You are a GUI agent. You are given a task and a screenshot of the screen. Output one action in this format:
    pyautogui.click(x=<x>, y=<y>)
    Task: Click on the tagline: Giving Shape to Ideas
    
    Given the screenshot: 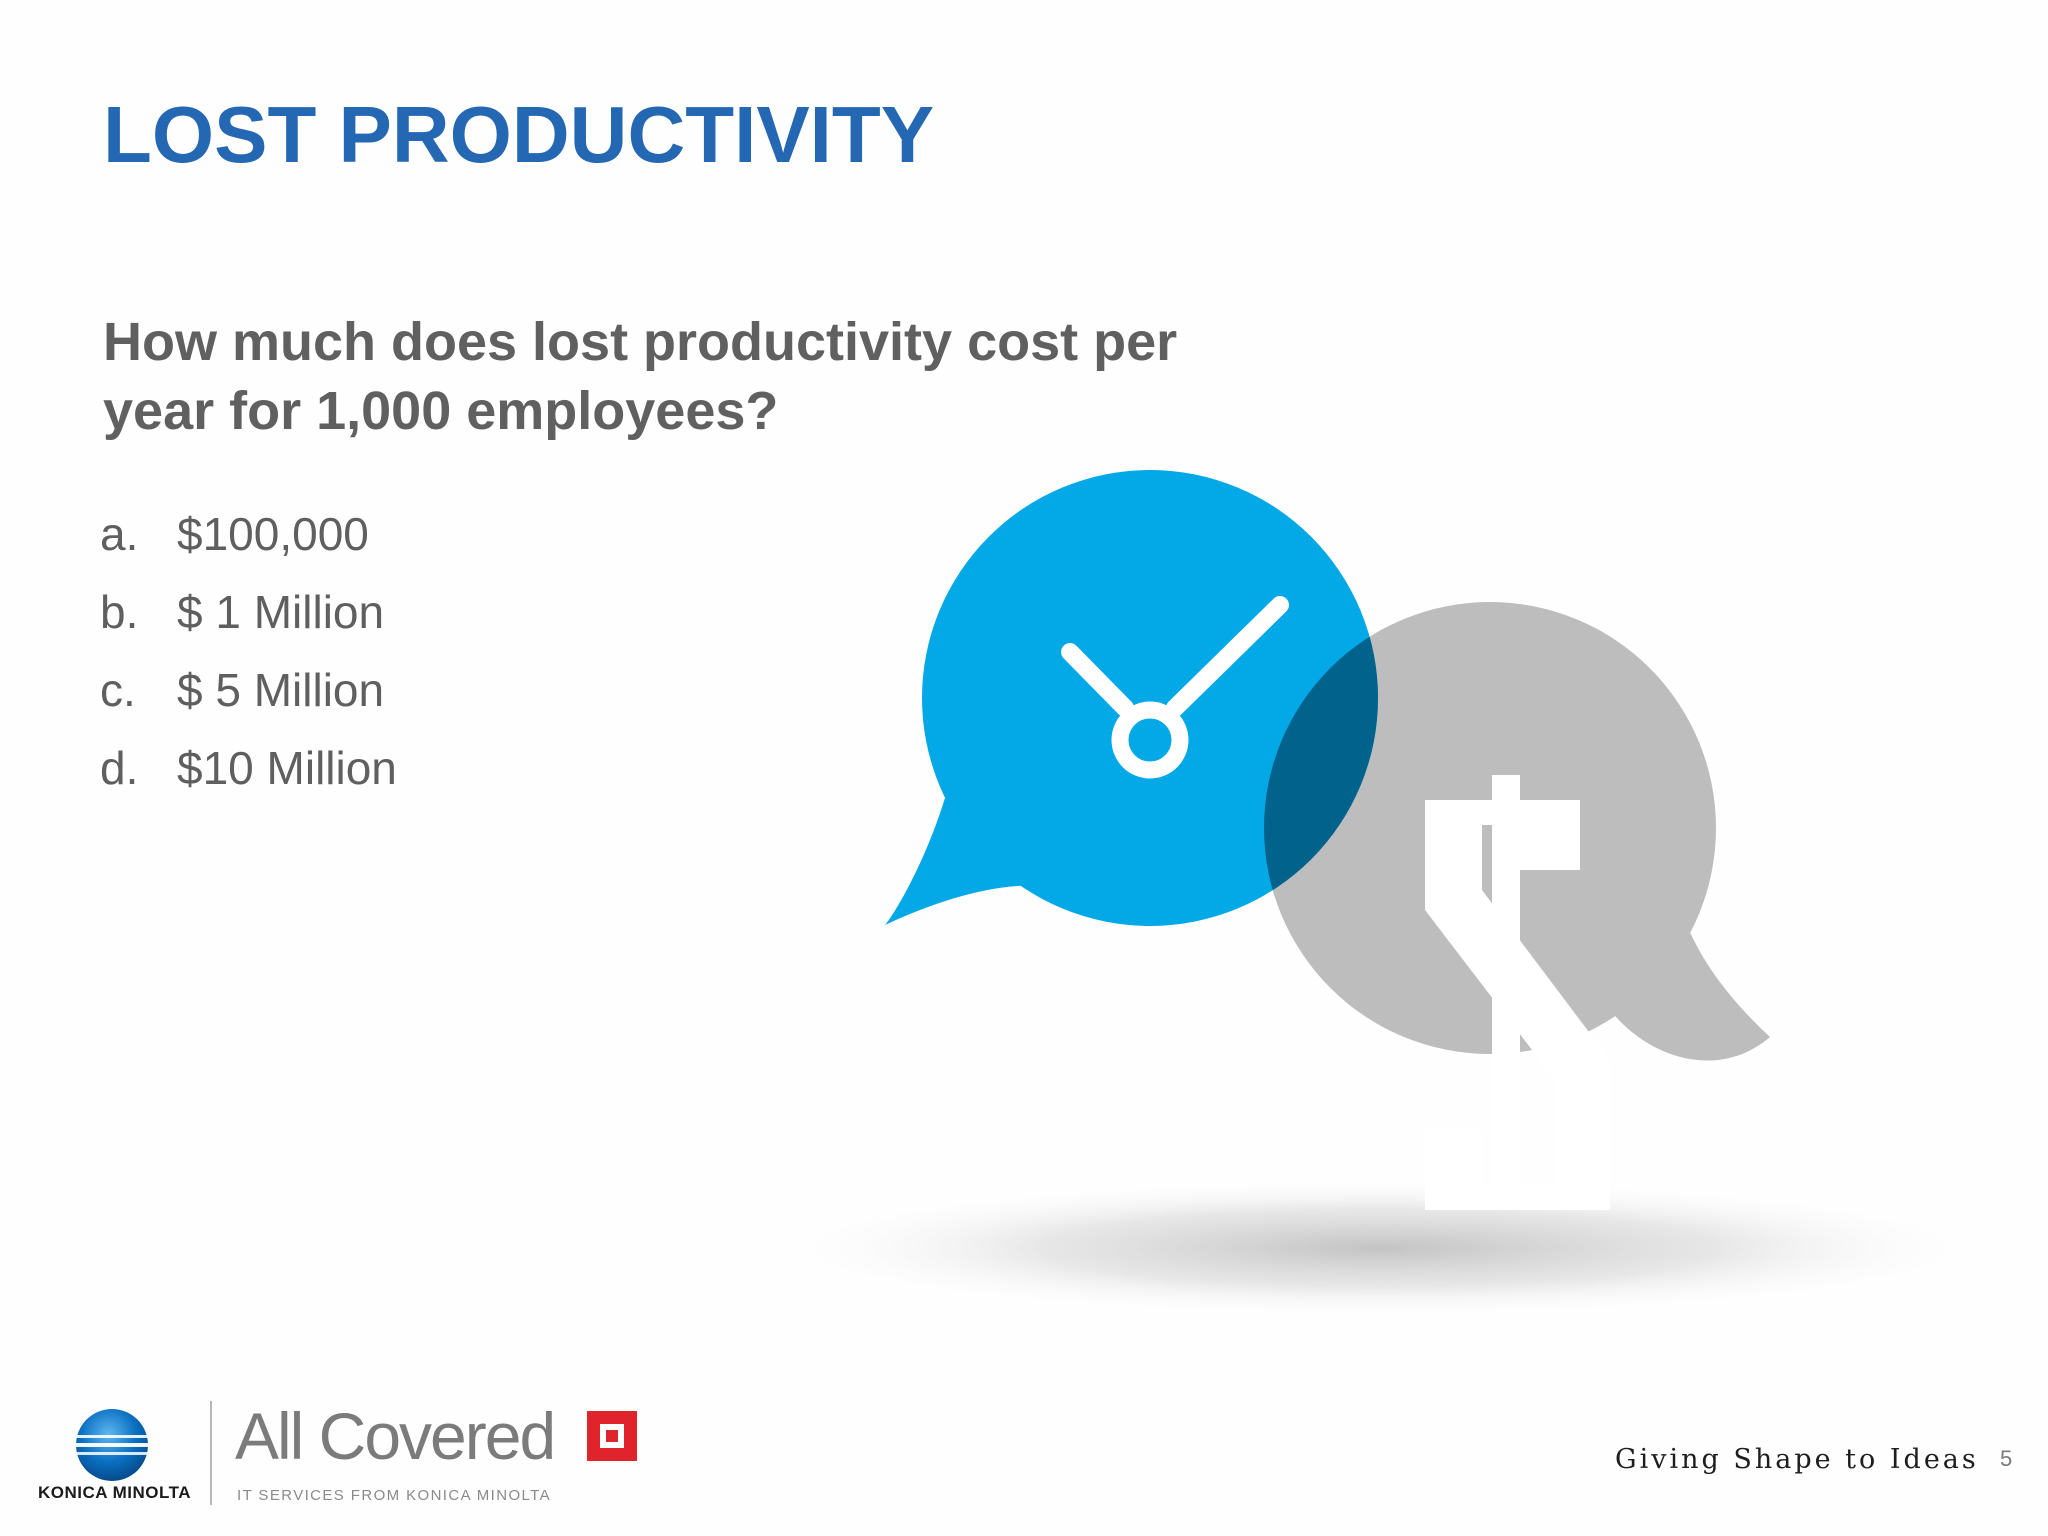 What is the action you would take?
    pyautogui.click(x=1797, y=1459)
    